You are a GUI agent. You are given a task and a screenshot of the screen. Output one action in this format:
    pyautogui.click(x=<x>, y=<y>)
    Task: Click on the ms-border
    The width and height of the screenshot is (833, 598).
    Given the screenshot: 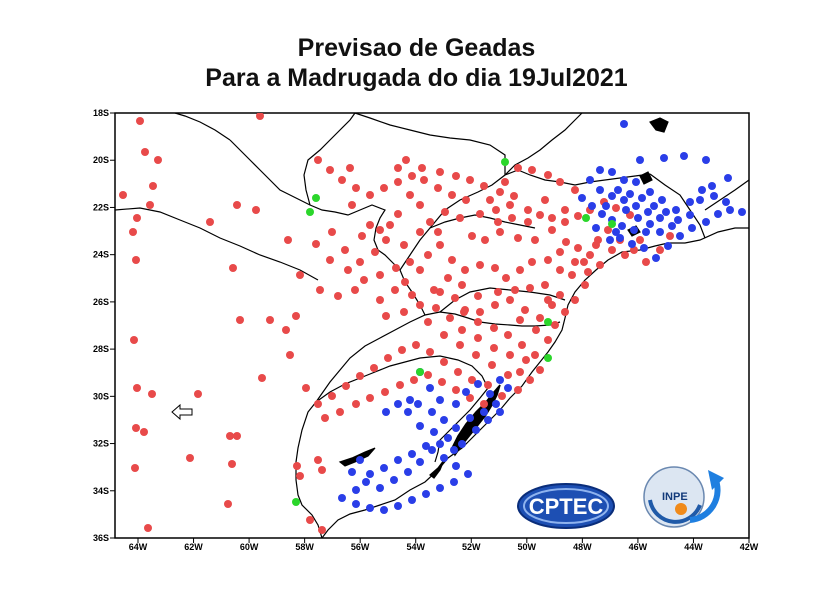 What is the action you would take?
    pyautogui.click(x=430, y=144)
    